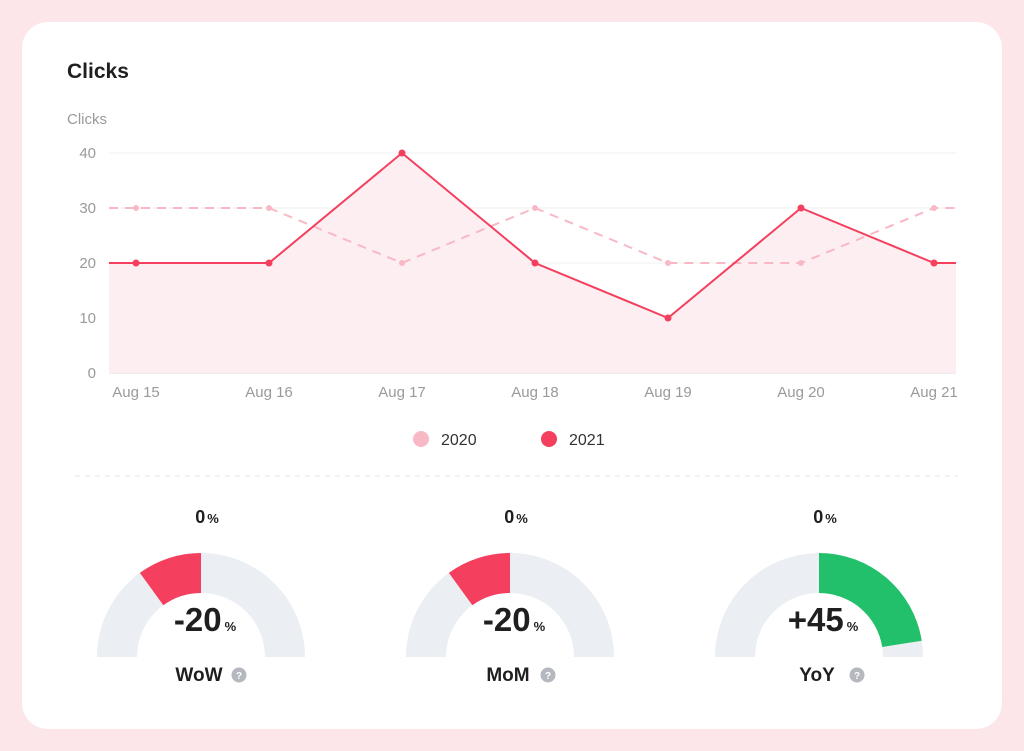 This screenshot has width=1024, height=751. I want to click on legend-label: 2021, so click(587, 440).